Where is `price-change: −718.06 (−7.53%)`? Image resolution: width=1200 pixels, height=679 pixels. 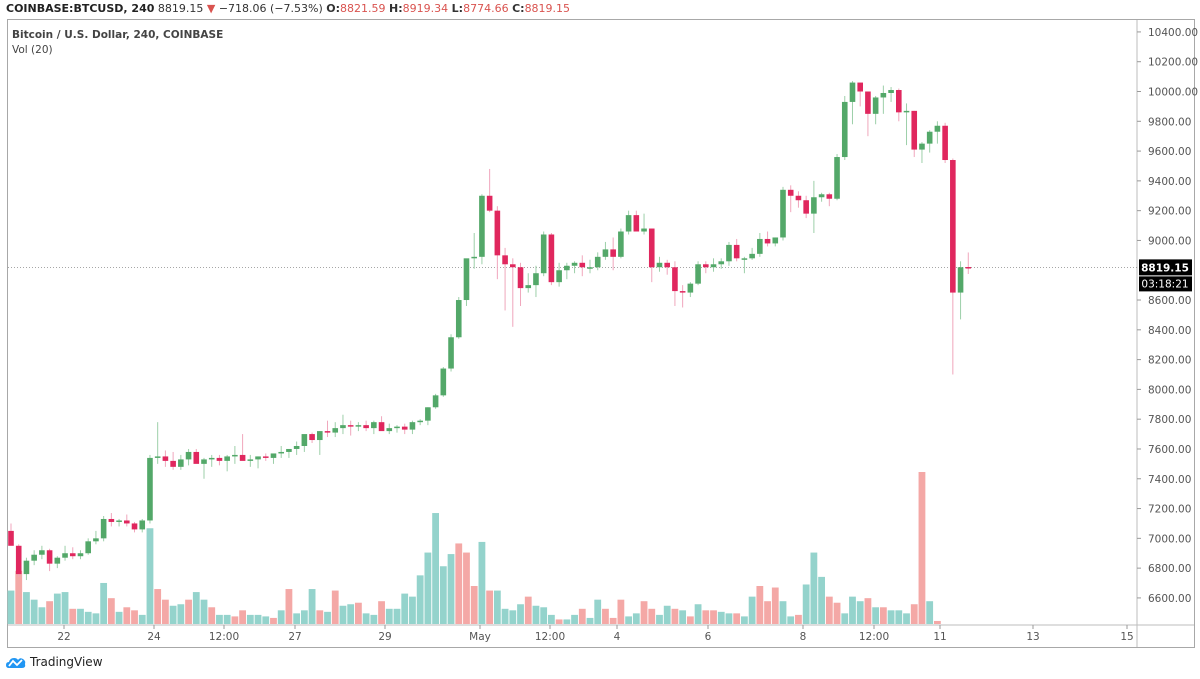
price-change: −718.06 (−7.53%) is located at coordinates (270, 8).